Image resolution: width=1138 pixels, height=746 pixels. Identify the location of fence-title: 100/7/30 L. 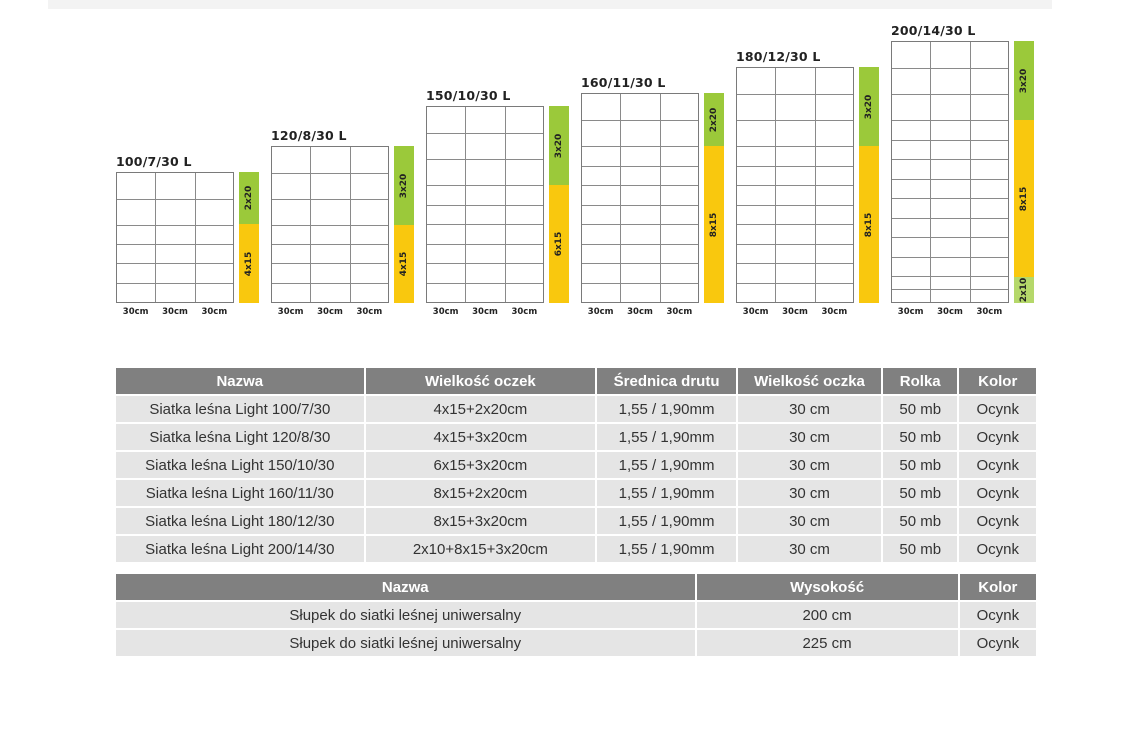
(154, 161).